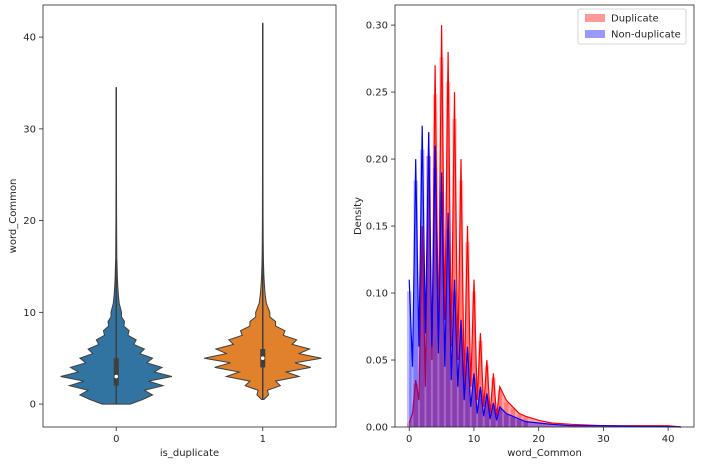 This screenshot has width=720, height=464. What do you see at coordinates (595, 18) in the screenshot?
I see `legend-swatch-duplicate` at bounding box center [595, 18].